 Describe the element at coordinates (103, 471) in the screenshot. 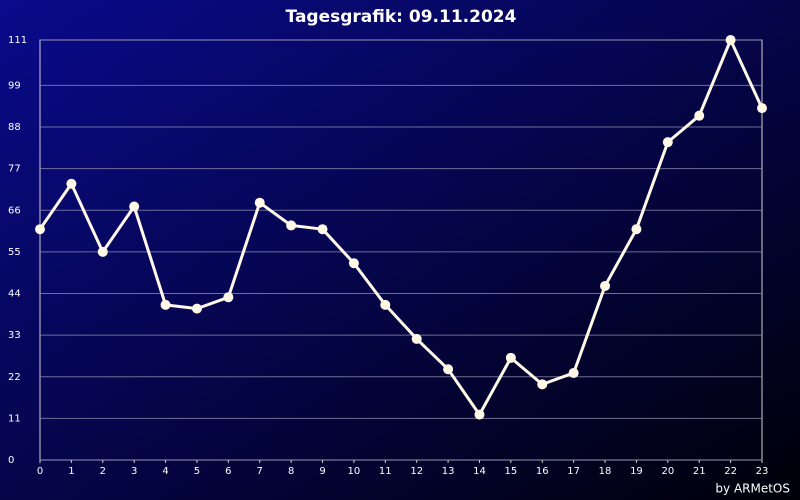

I see `x-tick-label: 2` at that location.